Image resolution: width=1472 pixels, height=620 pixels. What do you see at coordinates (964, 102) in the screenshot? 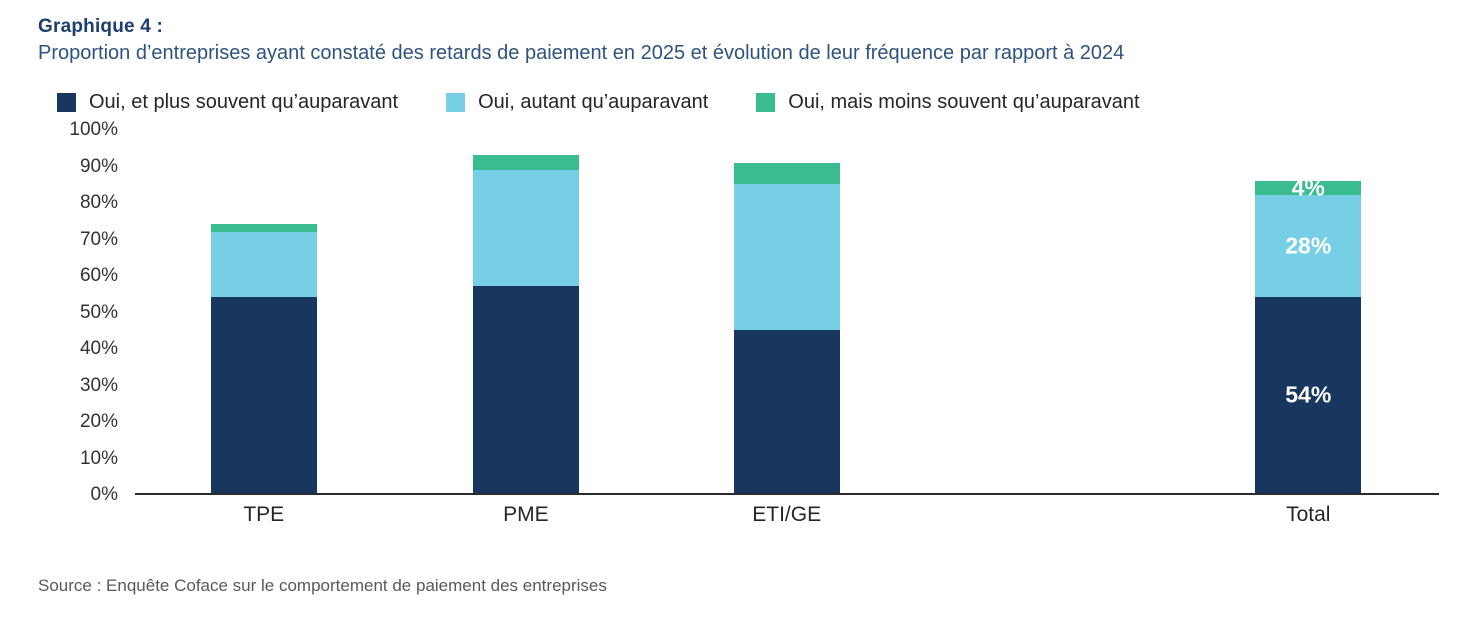
I see `legend-label: Oui, mais moins souvent qu’auparavant` at bounding box center [964, 102].